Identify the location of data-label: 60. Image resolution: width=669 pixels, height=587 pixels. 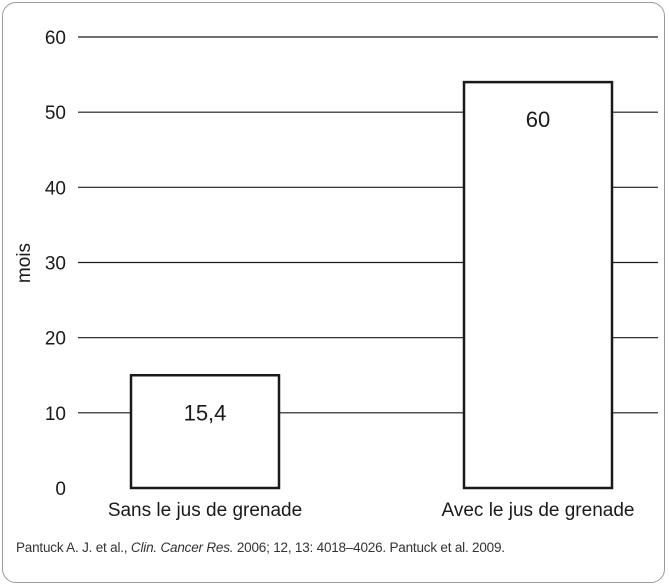
(538, 119).